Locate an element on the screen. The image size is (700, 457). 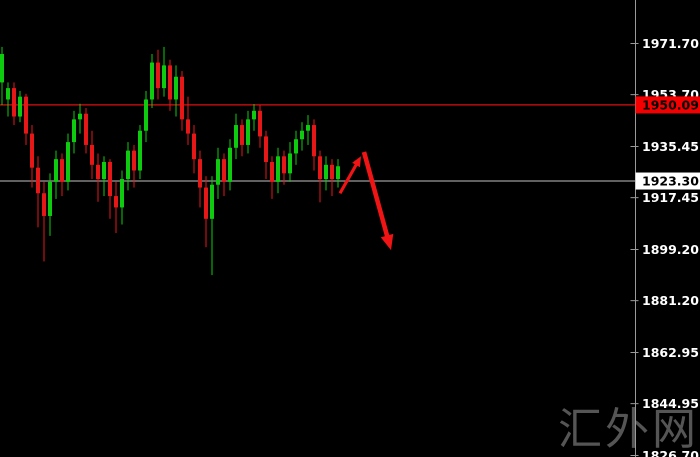
up-arrow-shaft is located at coordinates (348, 178).